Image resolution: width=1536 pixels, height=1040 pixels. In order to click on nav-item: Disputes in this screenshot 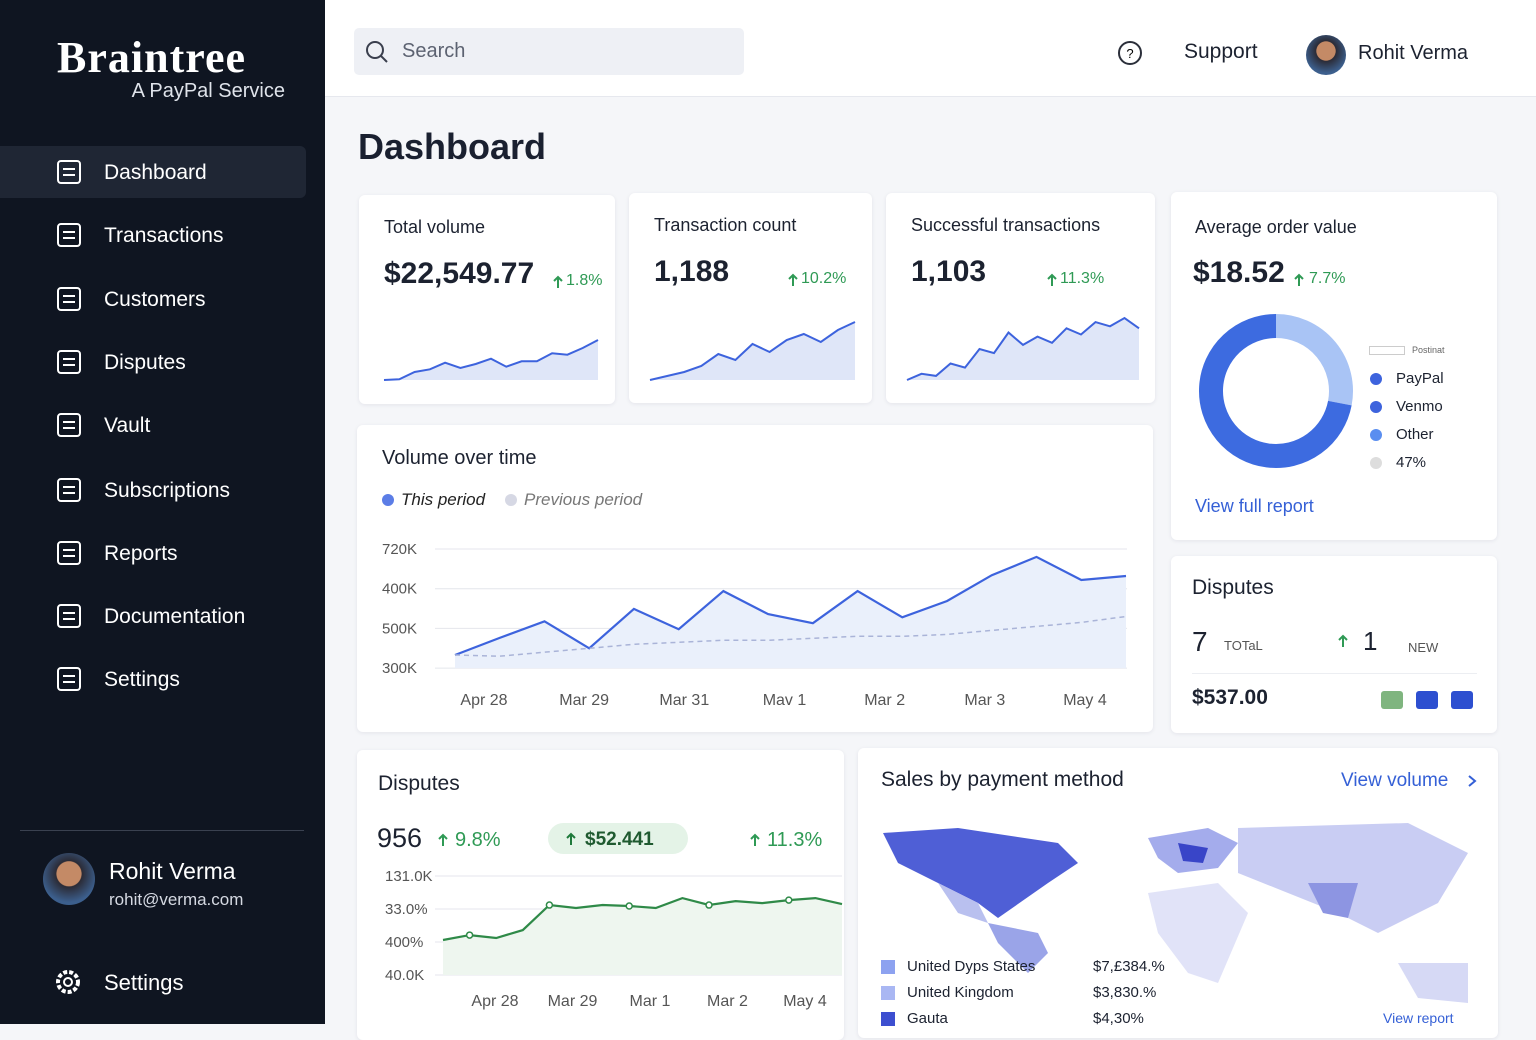, I will do `click(145, 362)`.